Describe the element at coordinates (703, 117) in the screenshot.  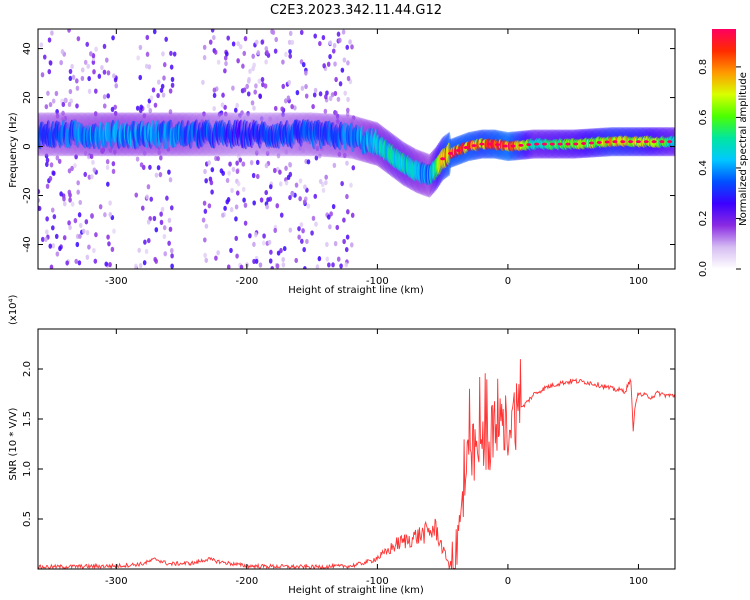
I see `colorbar-tick-label: 0.6` at that location.